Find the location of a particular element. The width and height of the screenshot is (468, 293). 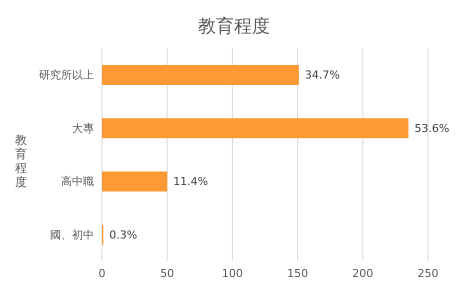

chart-title: 教育程度 is located at coordinates (234, 26).